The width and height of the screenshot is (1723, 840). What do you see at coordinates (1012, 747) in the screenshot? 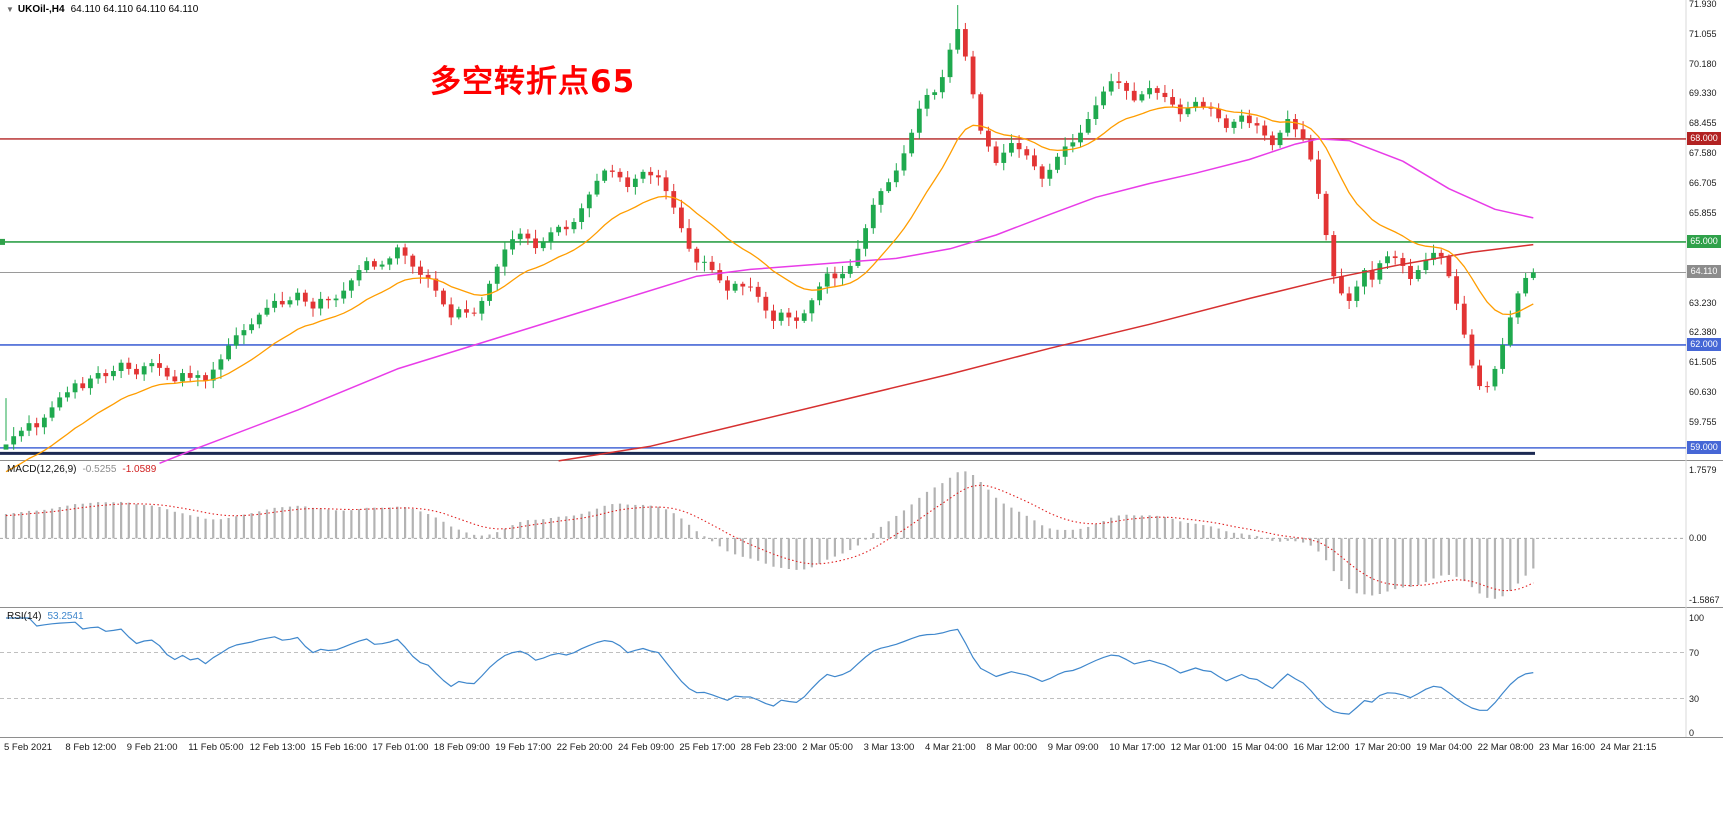
I see `time-axis-label: 8 Mar 00:00` at bounding box center [1012, 747].